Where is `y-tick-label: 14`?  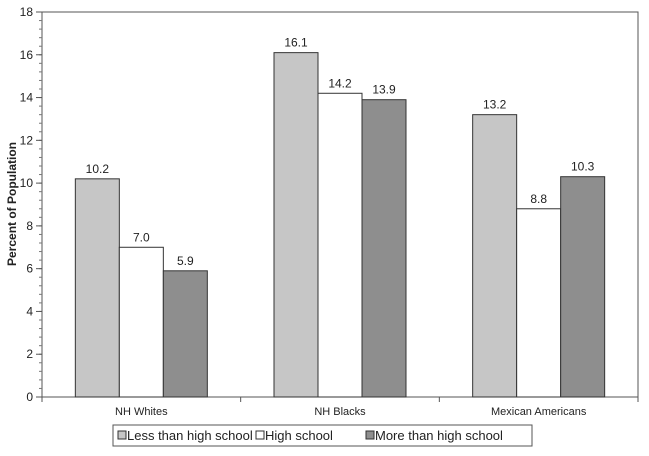 y-tick-label: 14 is located at coordinates (27, 98).